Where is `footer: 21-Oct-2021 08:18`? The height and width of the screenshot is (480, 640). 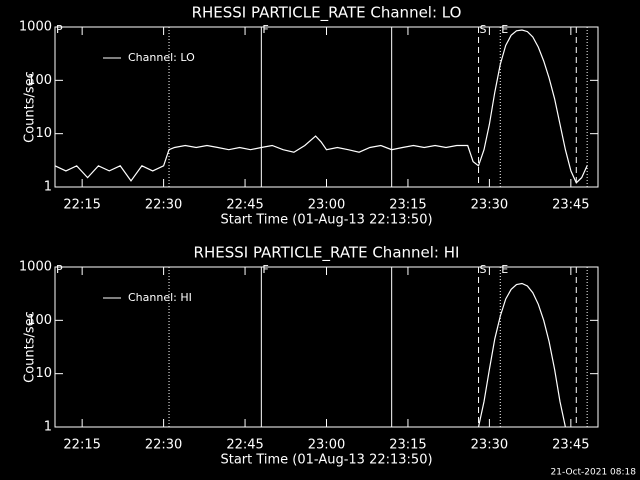 footer: 21-Oct-2021 08:18 is located at coordinates (594, 473).